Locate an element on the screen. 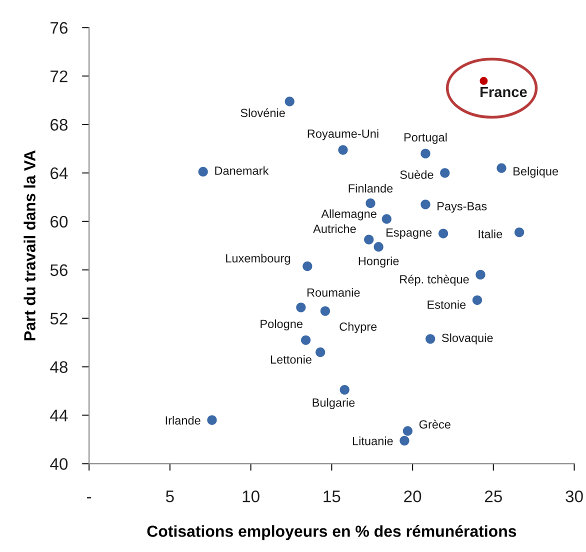  data-label: Espagne is located at coordinates (409, 234).